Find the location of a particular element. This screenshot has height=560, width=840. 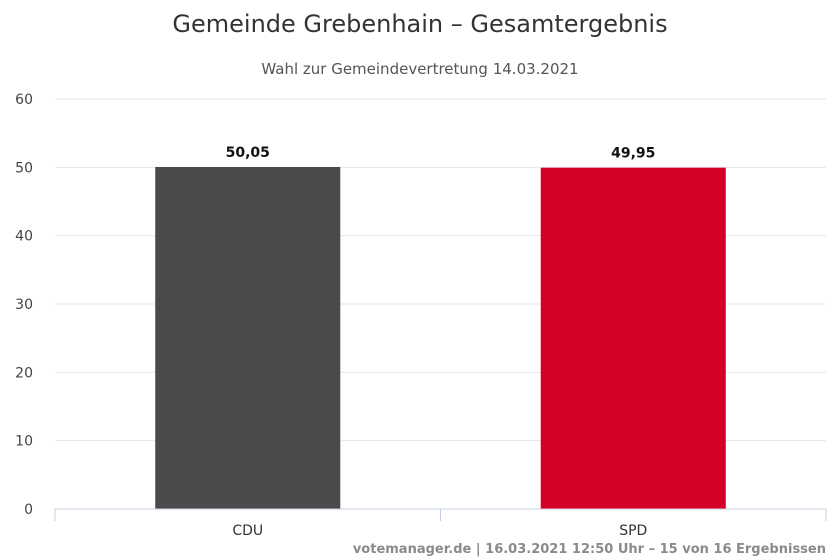

chart-title: Gemeinde Grebenhain – Gesamtergebnis is located at coordinates (419, 24).